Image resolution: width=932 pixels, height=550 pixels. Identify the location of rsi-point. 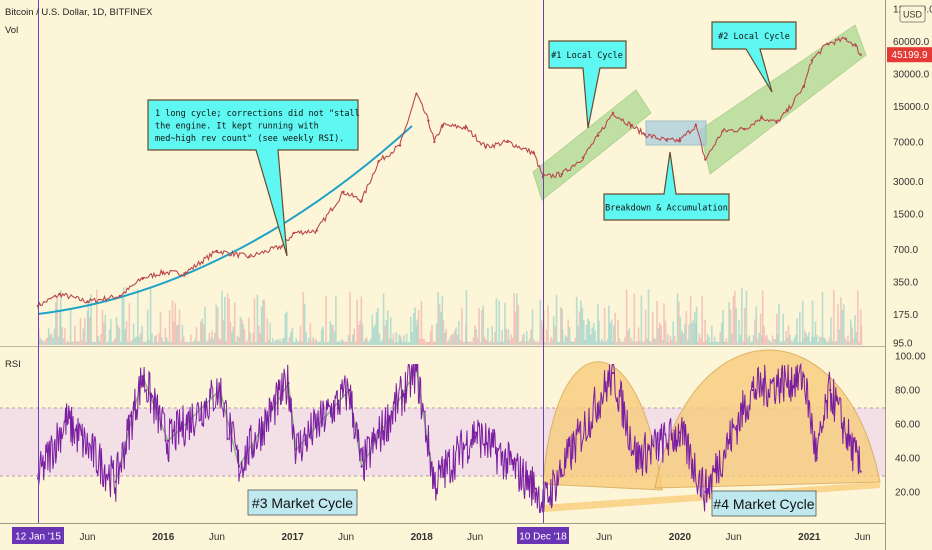
(416, 369).